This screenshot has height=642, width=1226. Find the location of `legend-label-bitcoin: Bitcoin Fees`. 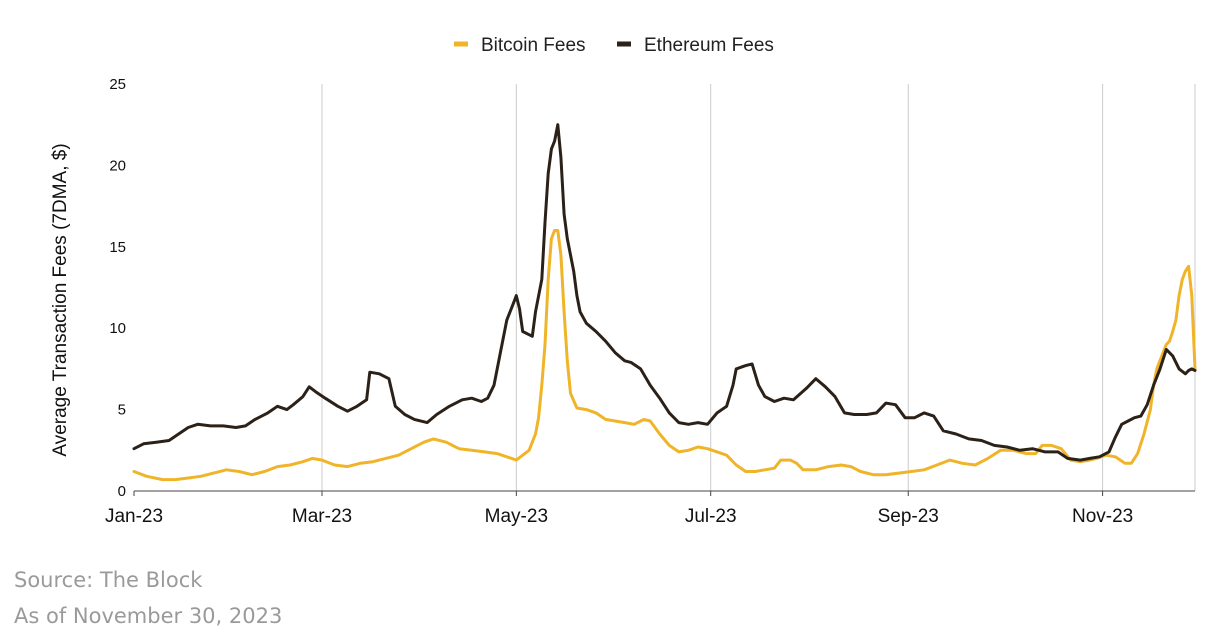

legend-label-bitcoin: Bitcoin Fees is located at coordinates (533, 45).